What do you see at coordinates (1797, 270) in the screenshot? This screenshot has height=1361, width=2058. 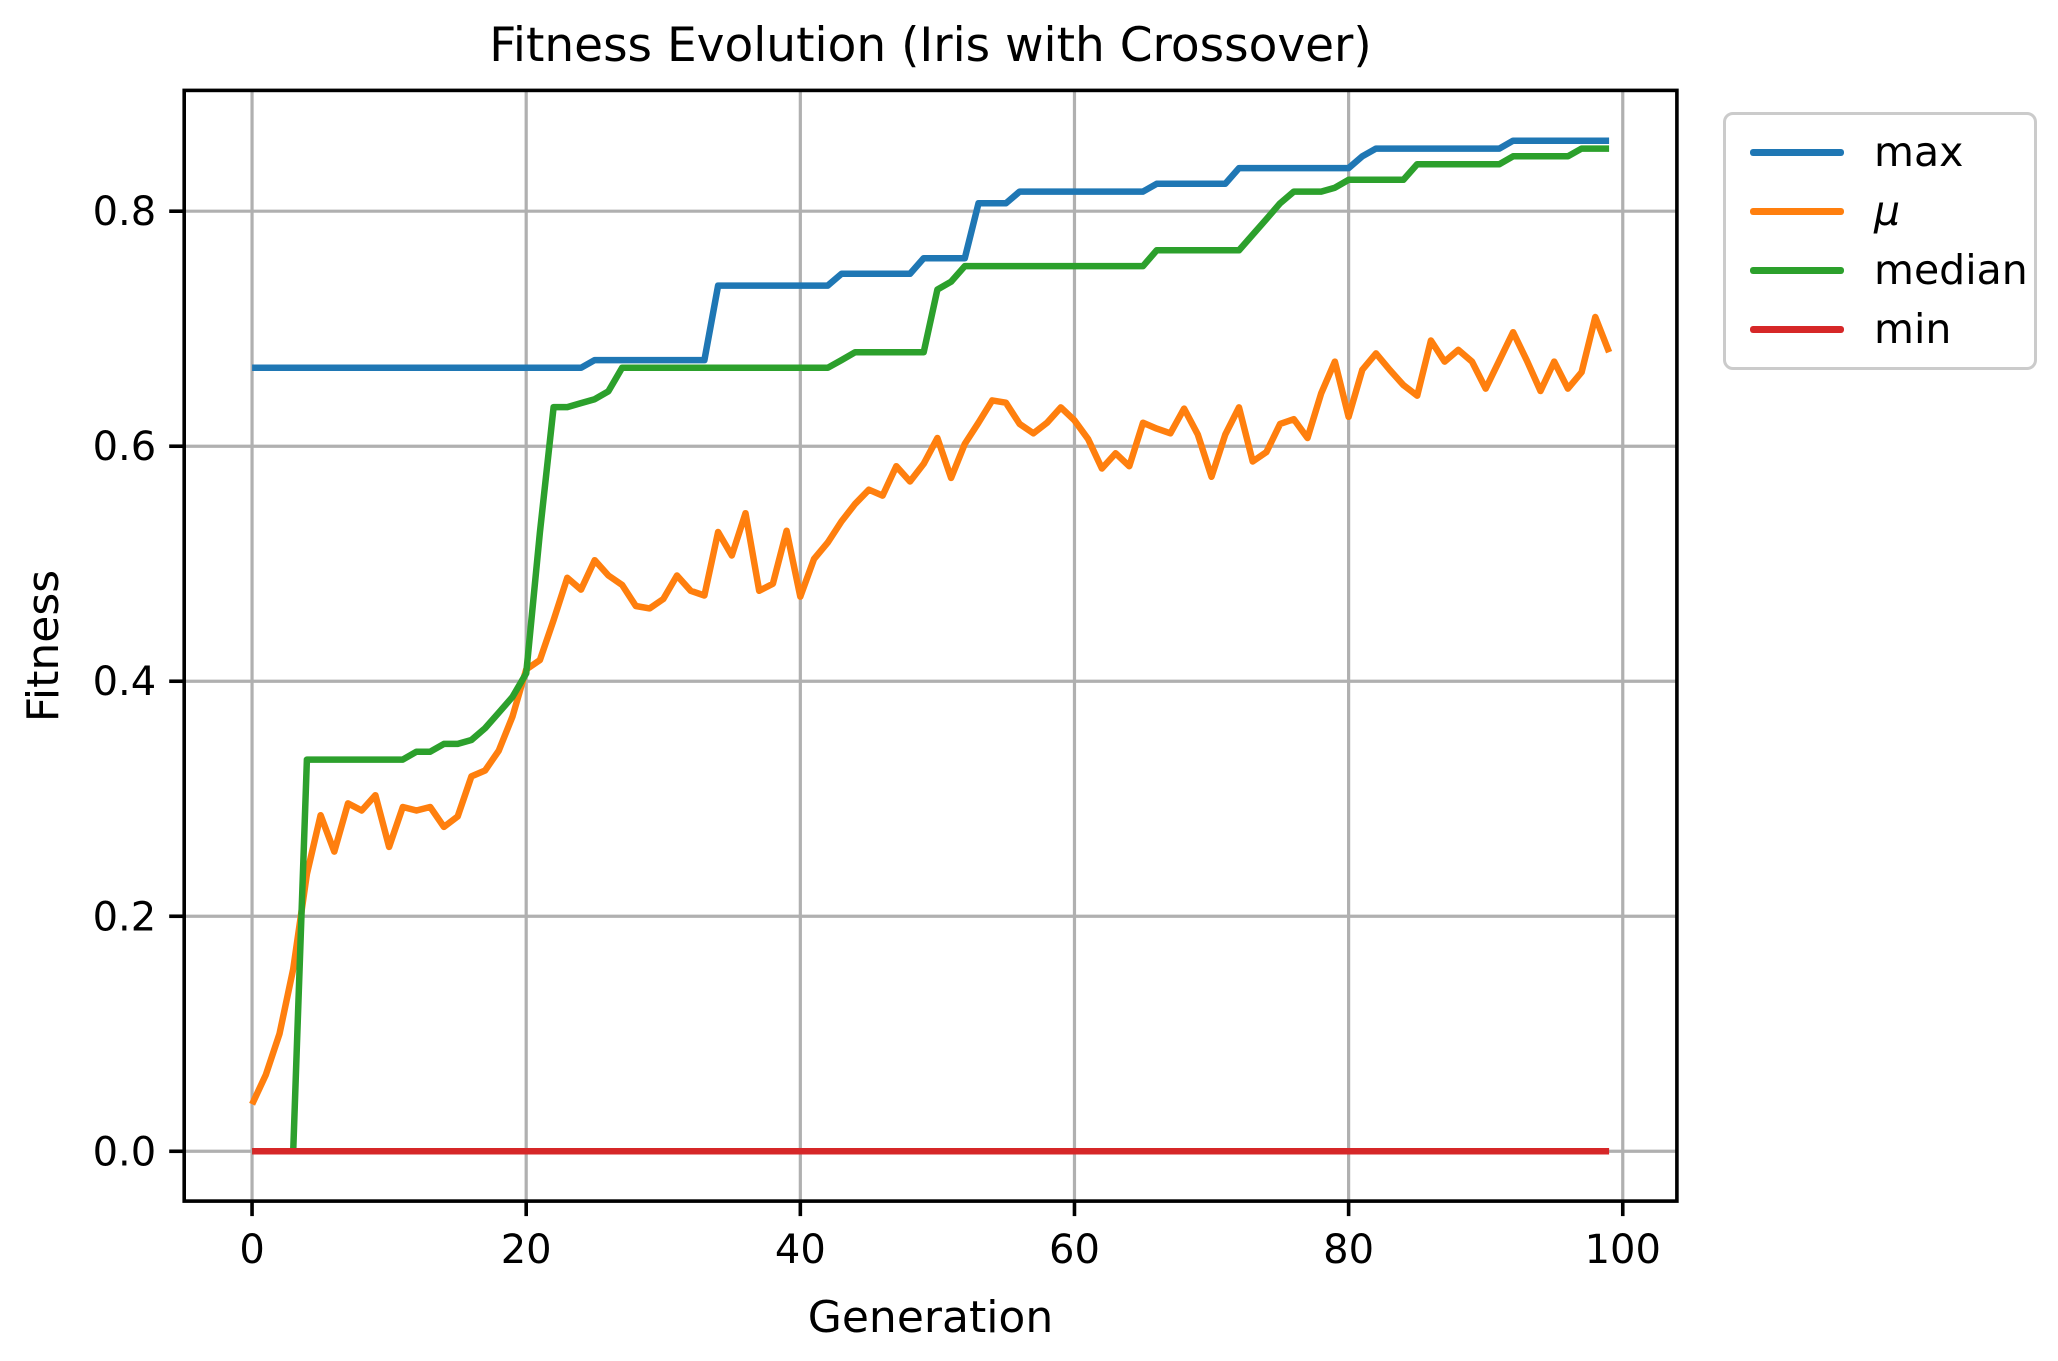 I see `legend-swatch-median` at bounding box center [1797, 270].